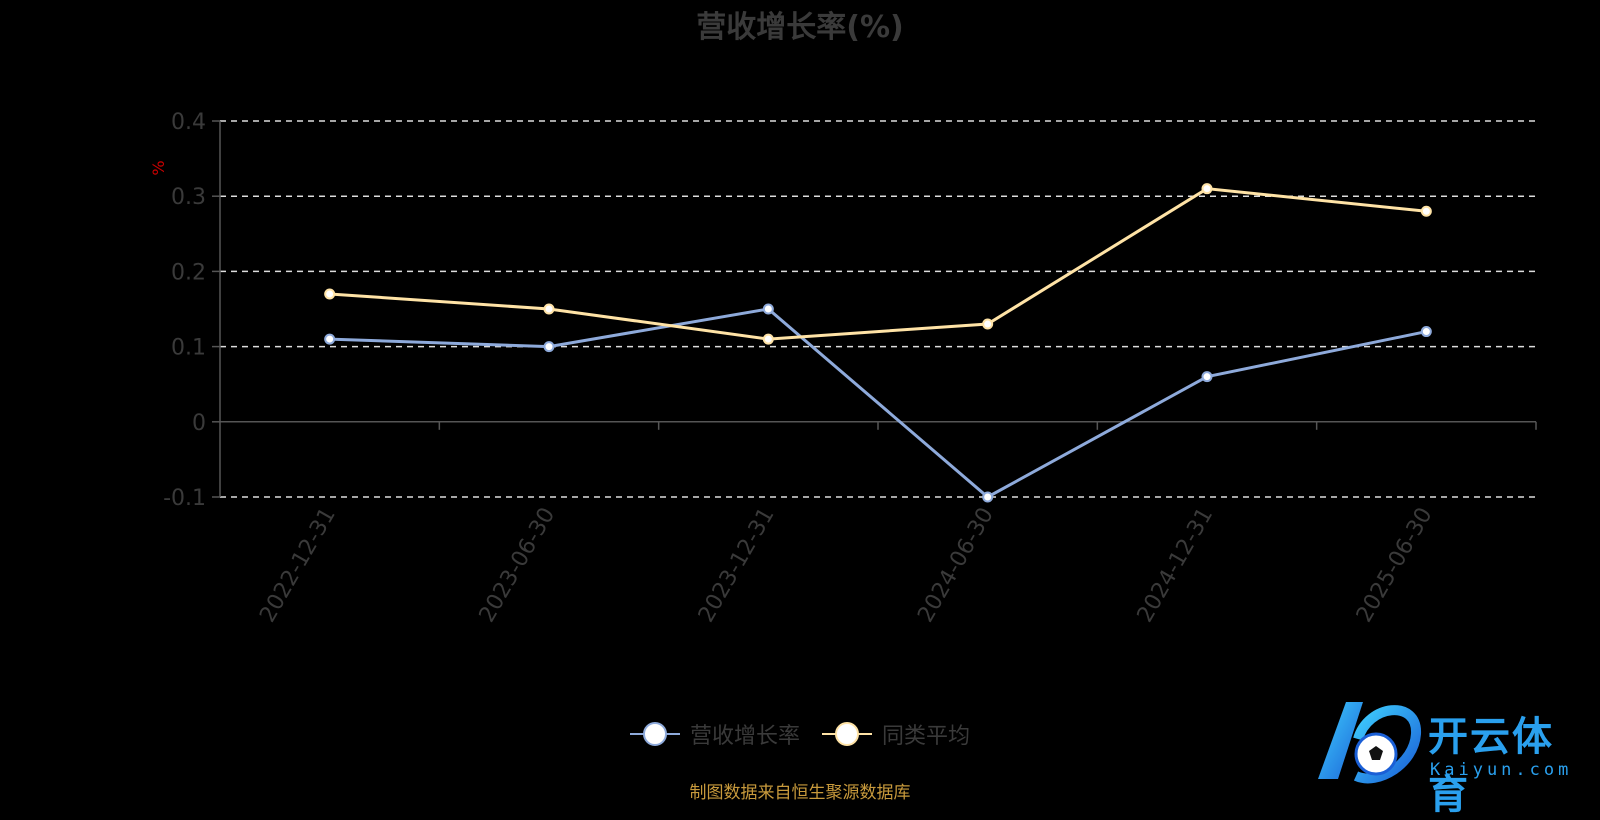 The width and height of the screenshot is (1600, 820). Describe the element at coordinates (188, 122) in the screenshot. I see `y-tick-label: 0.4` at that location.